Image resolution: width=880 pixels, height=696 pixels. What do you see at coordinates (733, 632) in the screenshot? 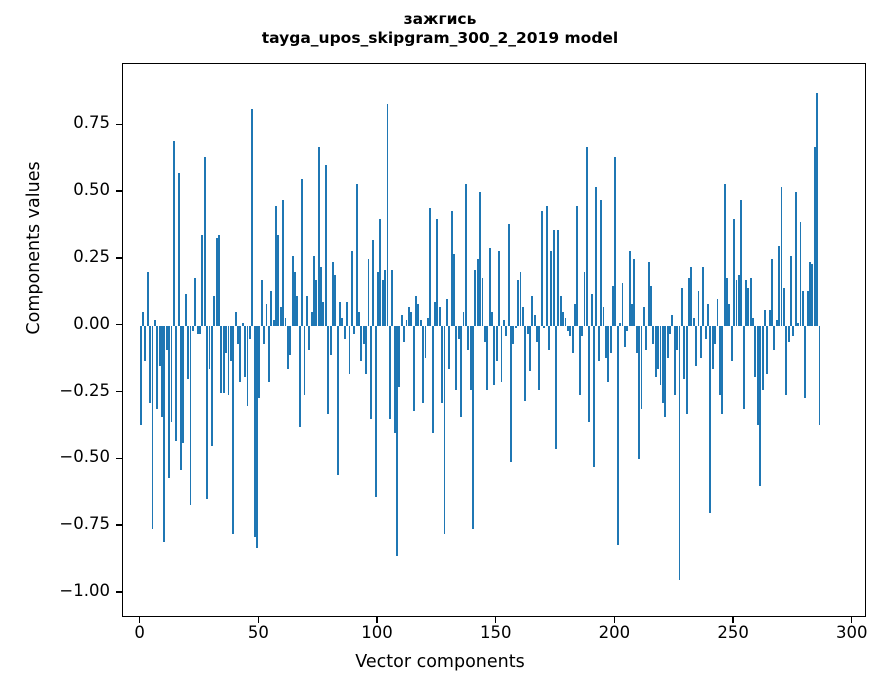
I see `x-tick-label: 250` at bounding box center [733, 632].